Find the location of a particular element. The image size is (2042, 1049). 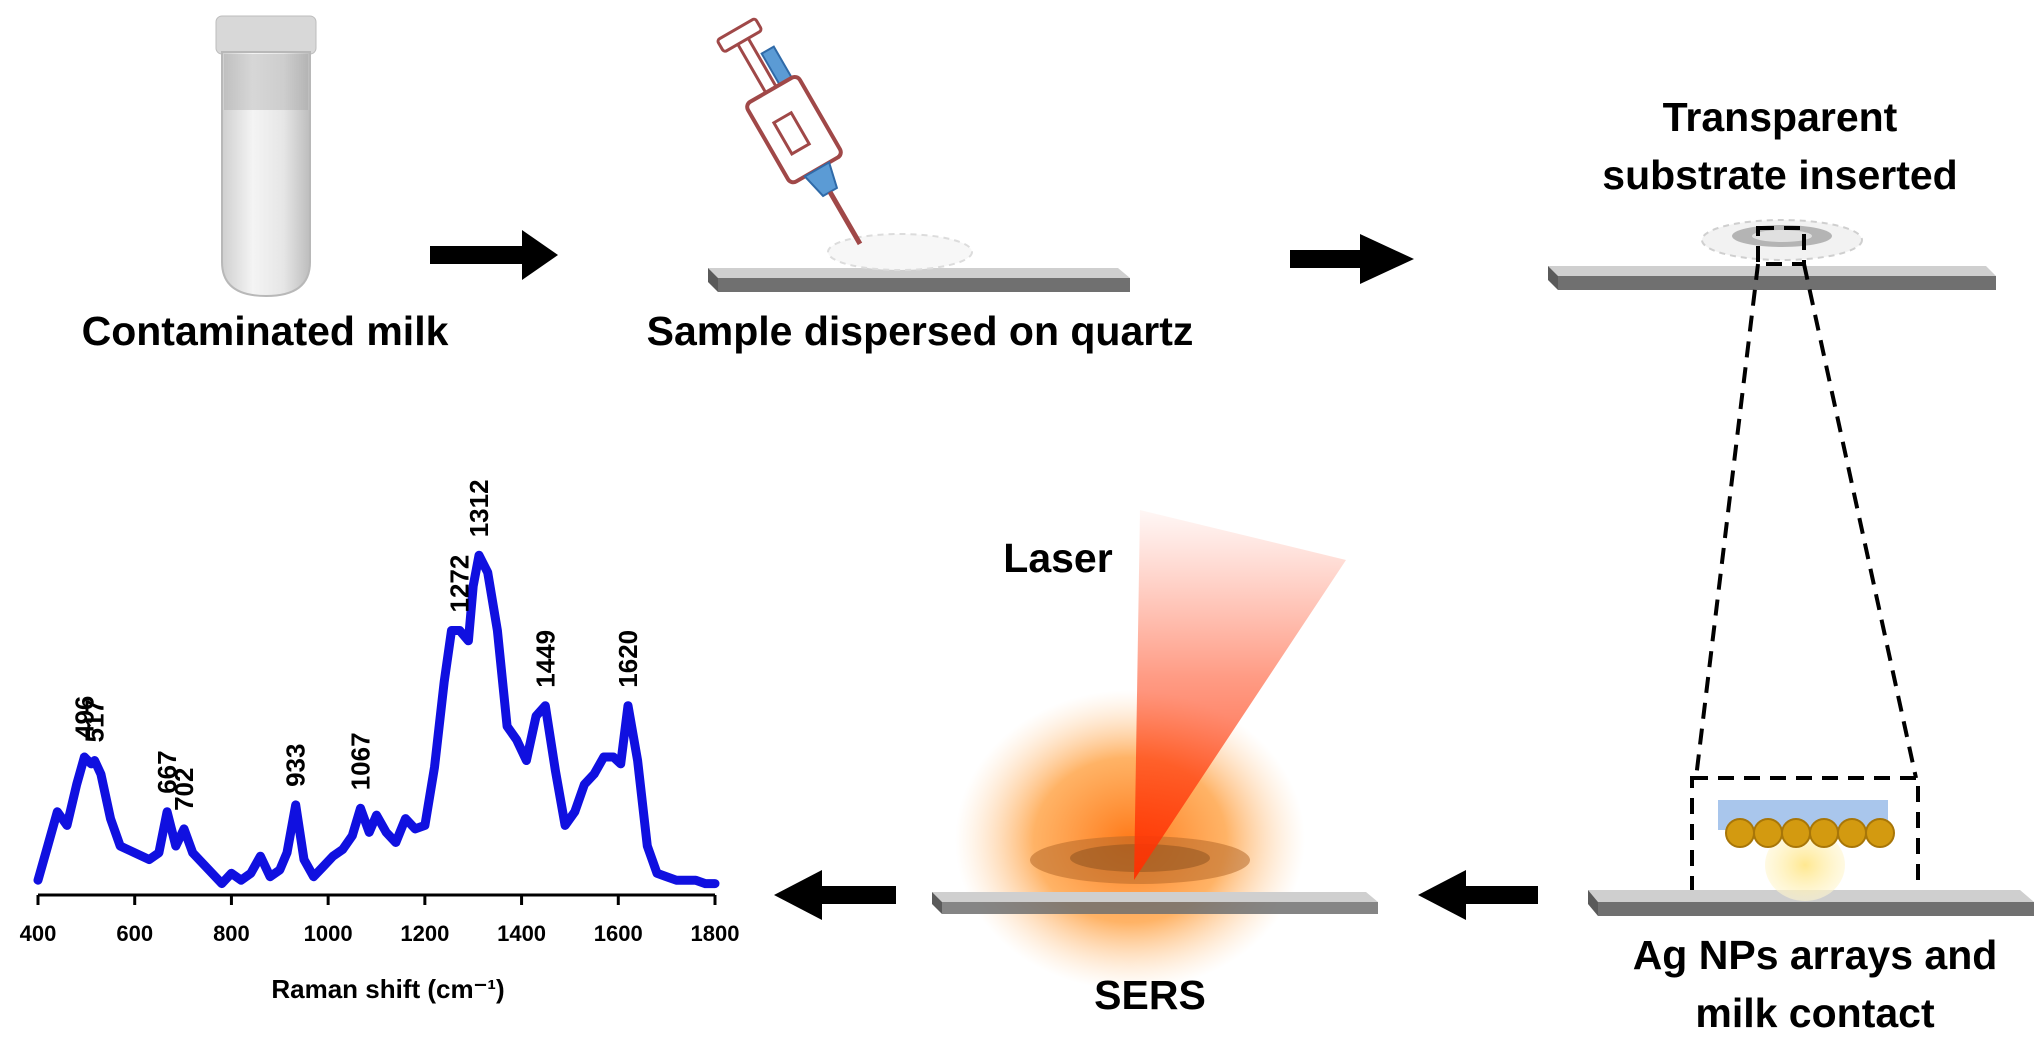

pipette-icon is located at coordinates (789, 131).